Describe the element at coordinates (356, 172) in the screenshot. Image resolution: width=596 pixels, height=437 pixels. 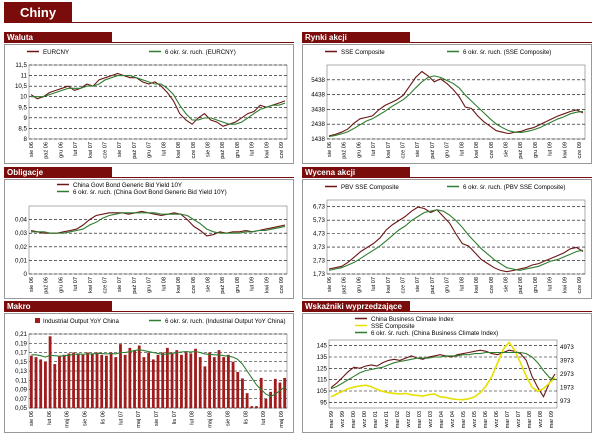
I see `panel-header: Wycena akcji` at that location.